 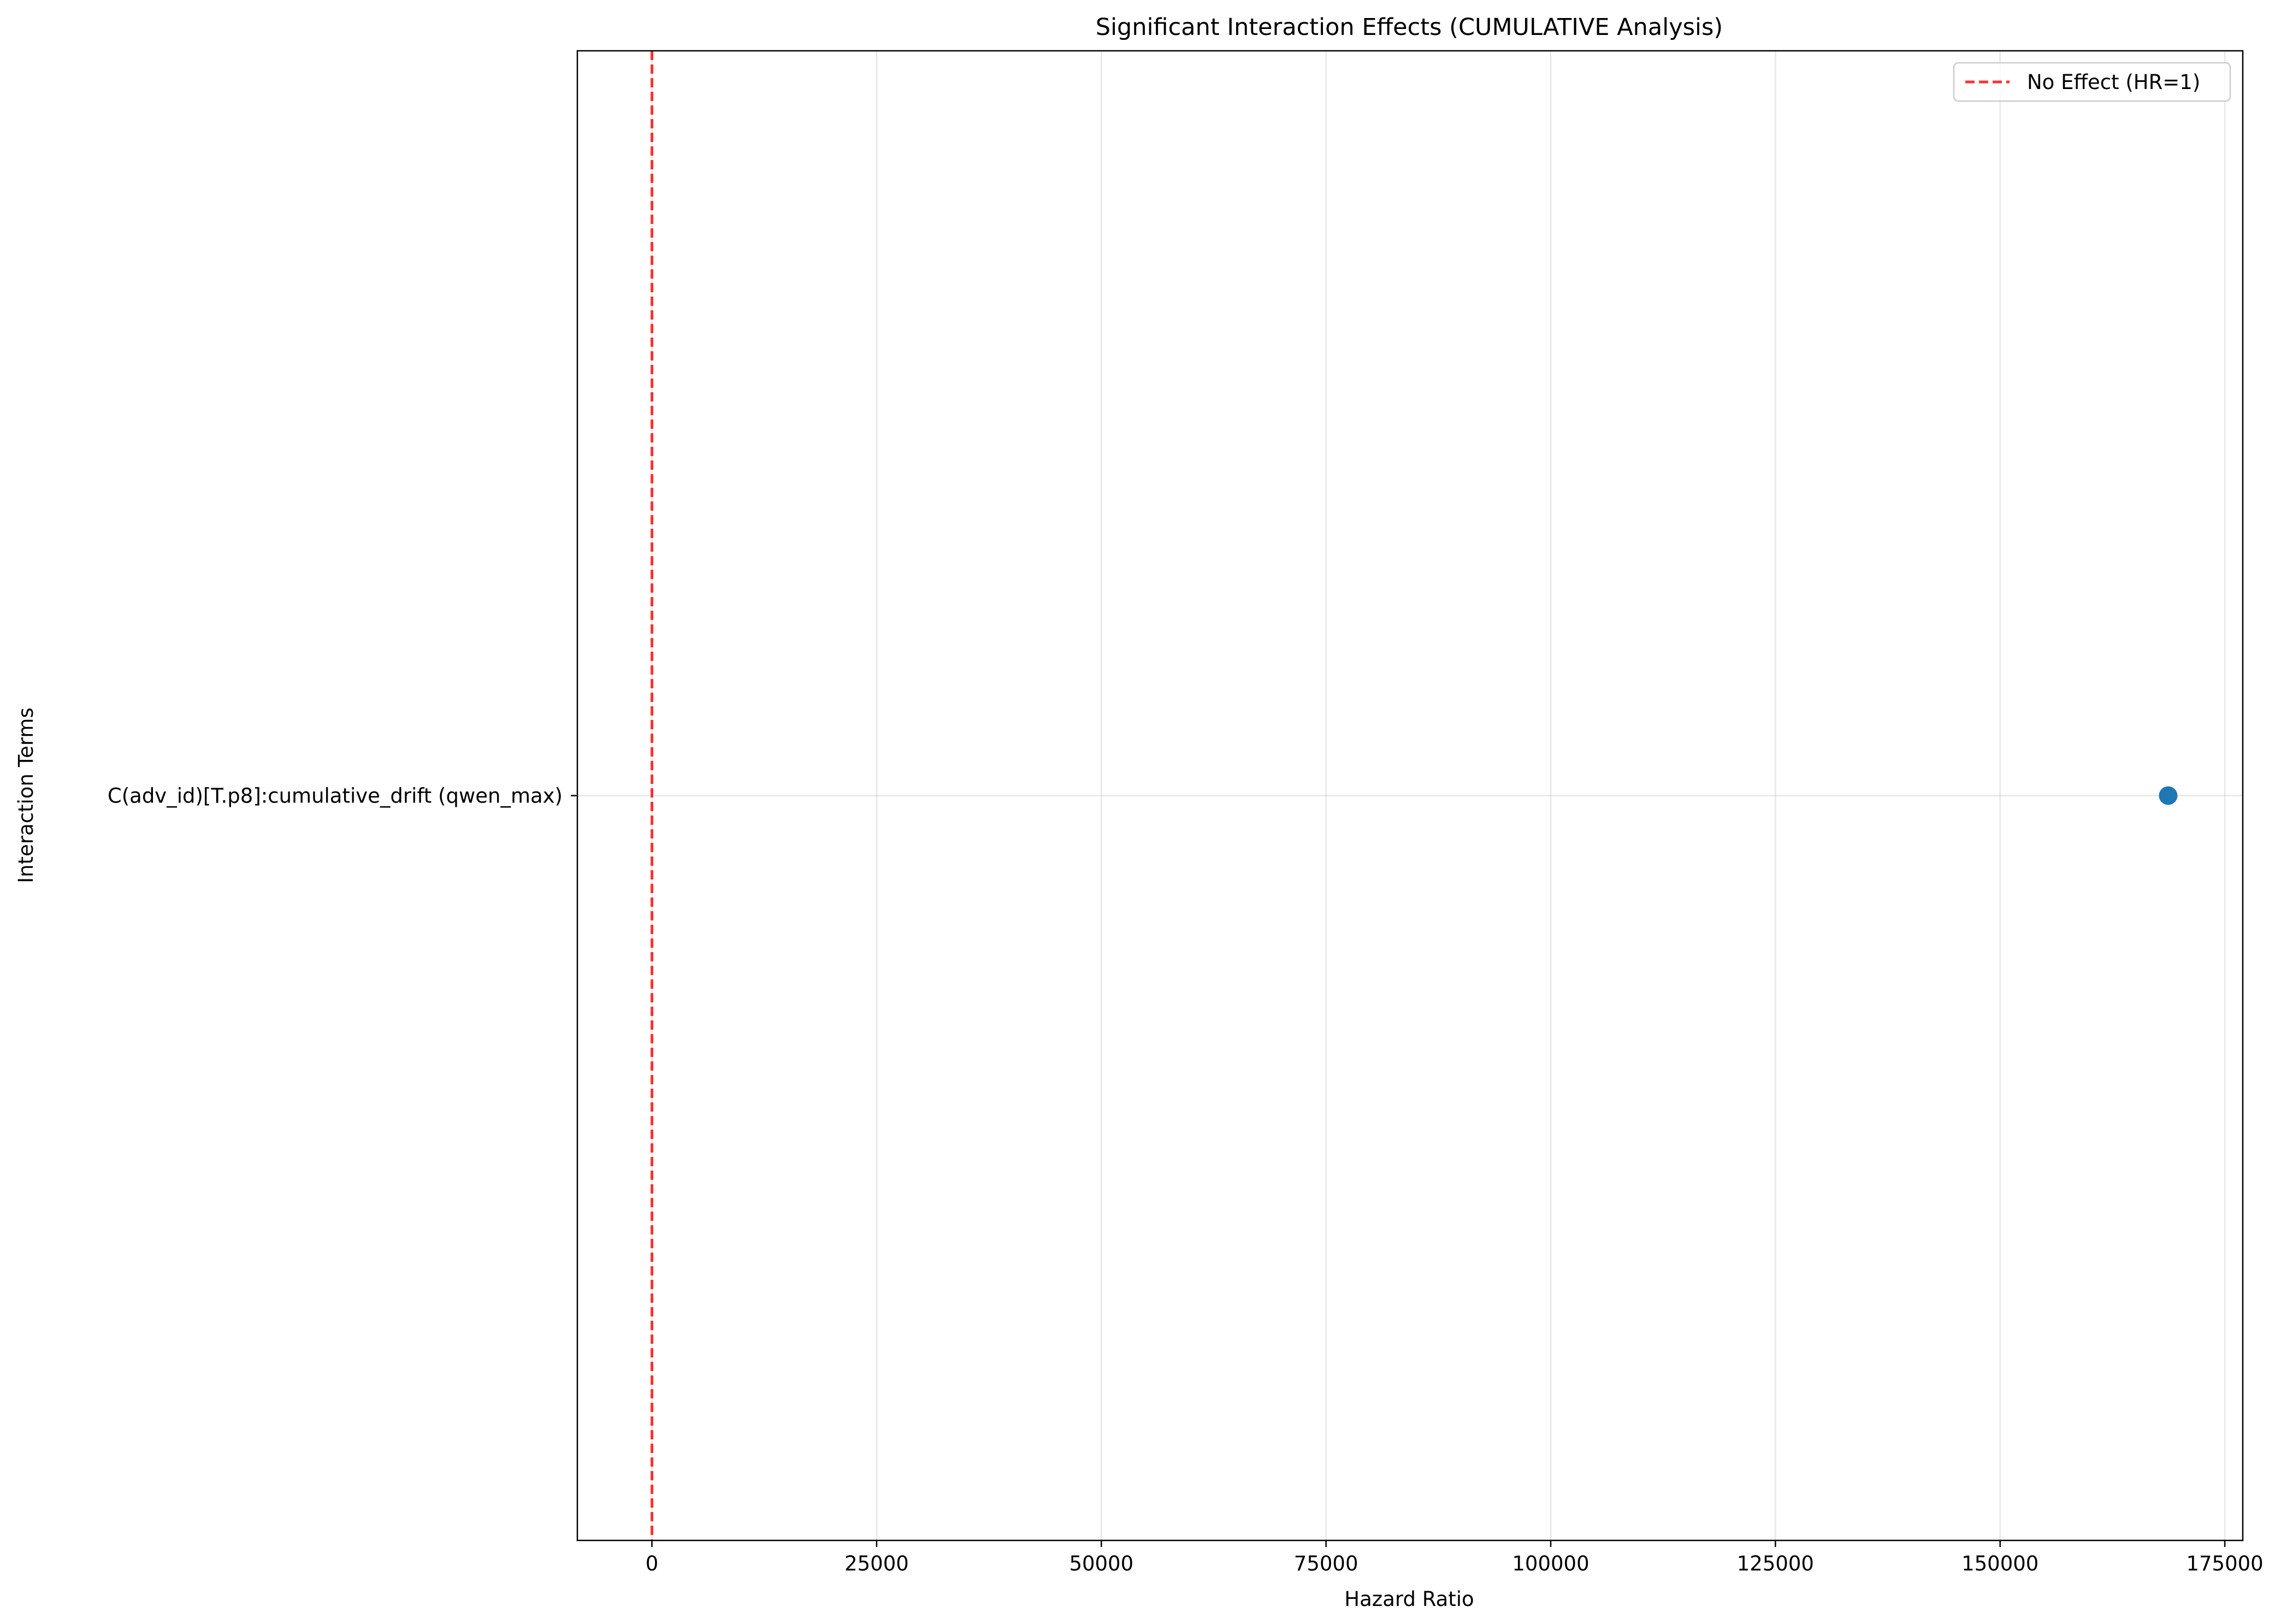 What do you see at coordinates (1455, 1557) in the screenshot?
I see `x-axis-ticks: 0 25000 50000 75000 100000 125000 150000 175000` at bounding box center [1455, 1557].